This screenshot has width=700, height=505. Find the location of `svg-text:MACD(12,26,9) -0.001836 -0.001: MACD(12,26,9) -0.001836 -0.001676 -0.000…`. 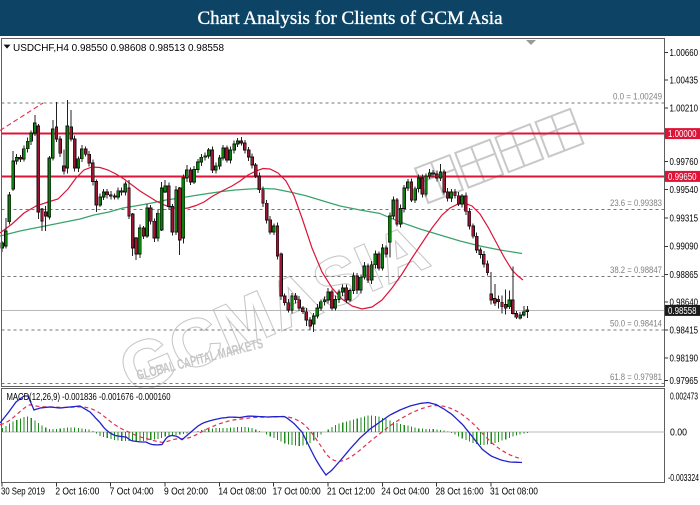

svg-text:MACD(12,26,9) -0.001836 -0.001: MACD(12,26,9) -0.001836 -0.001676 -0.000… is located at coordinates (89, 397).